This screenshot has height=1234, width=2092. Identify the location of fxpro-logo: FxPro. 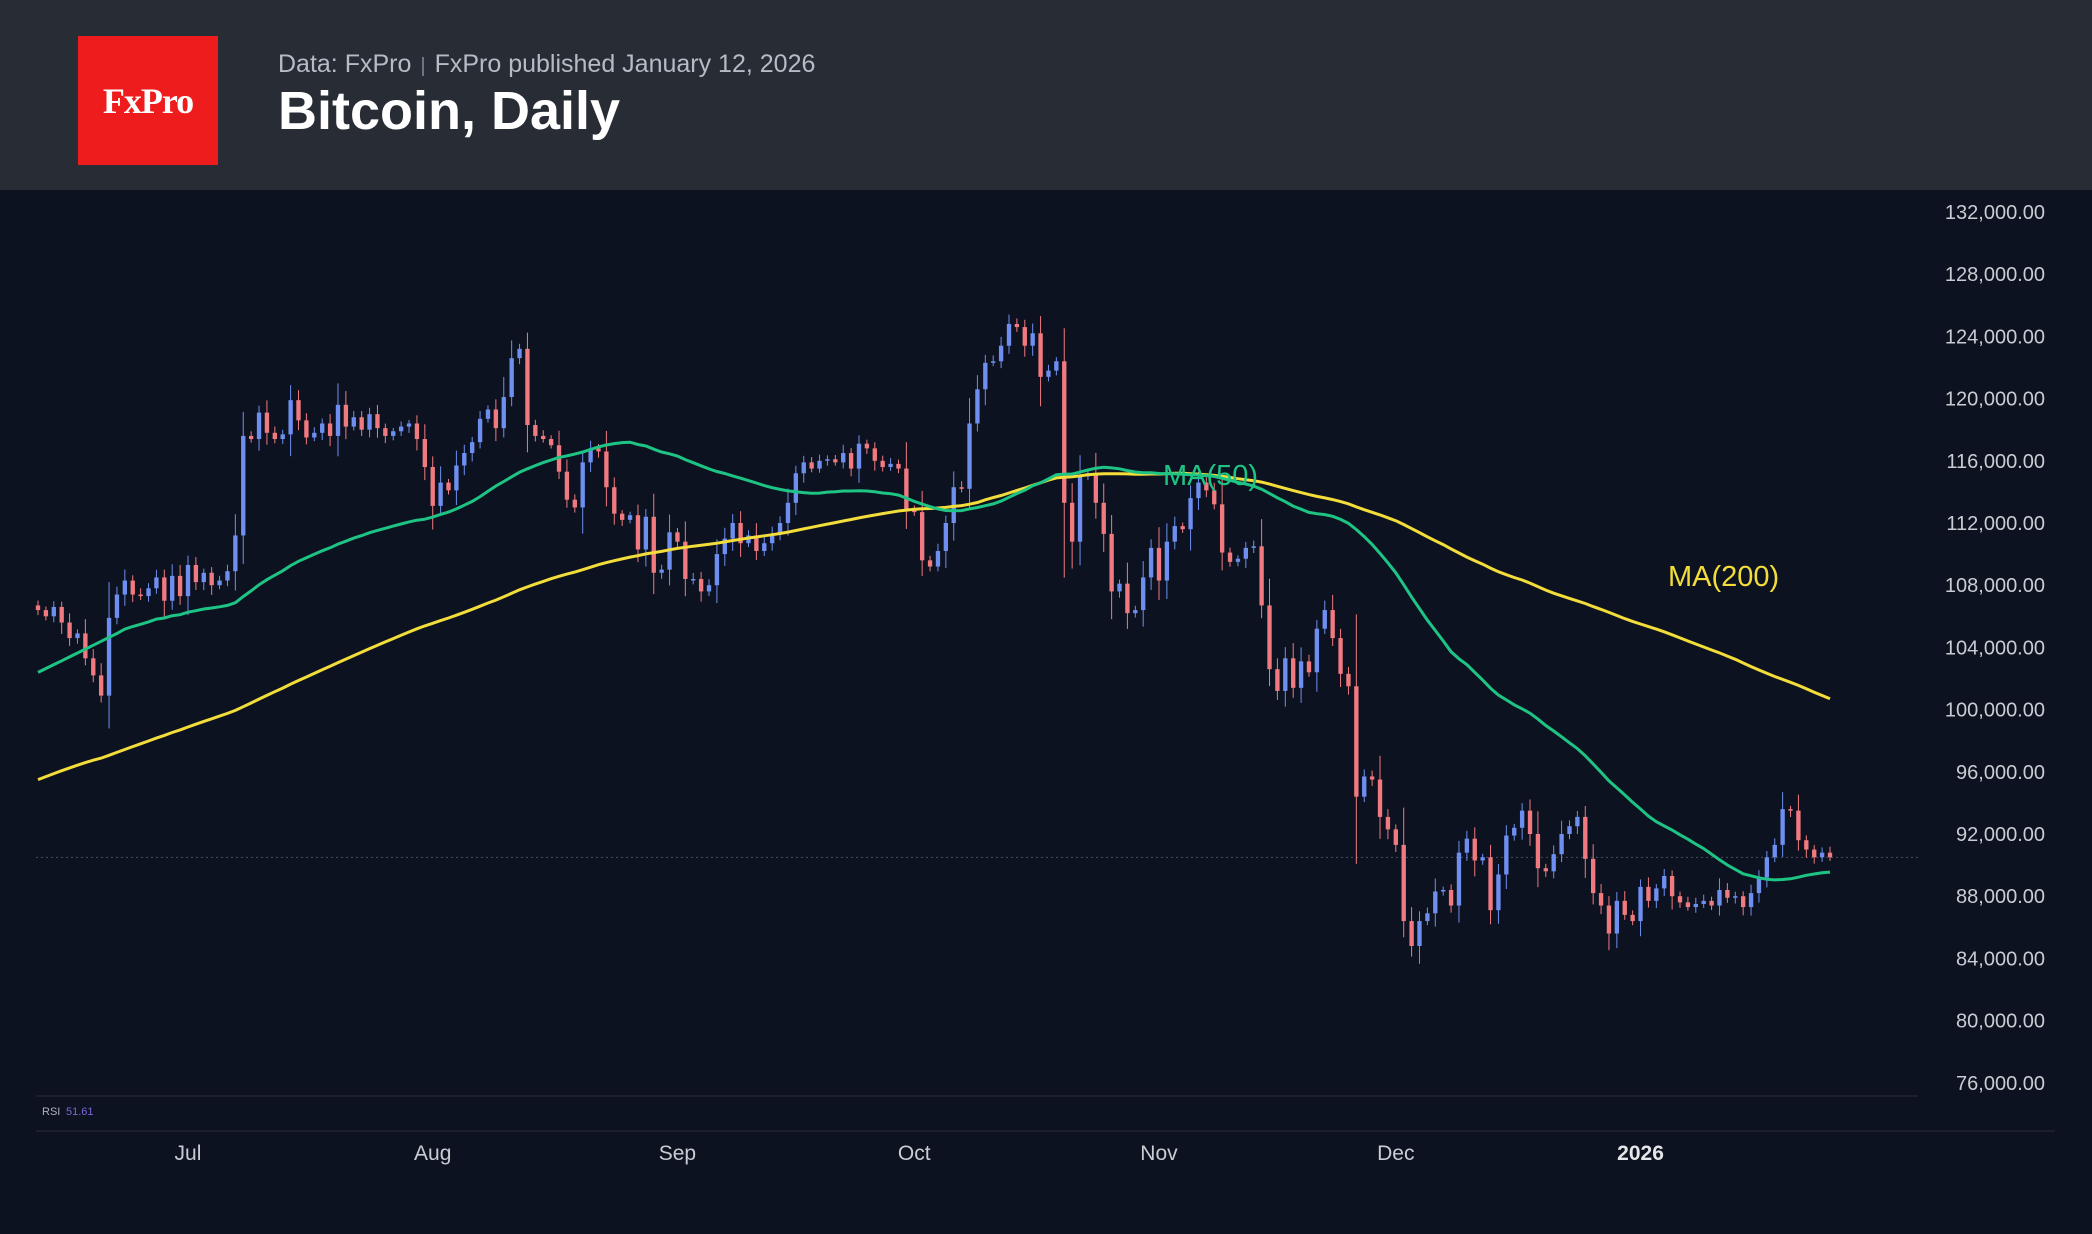
(148, 100).